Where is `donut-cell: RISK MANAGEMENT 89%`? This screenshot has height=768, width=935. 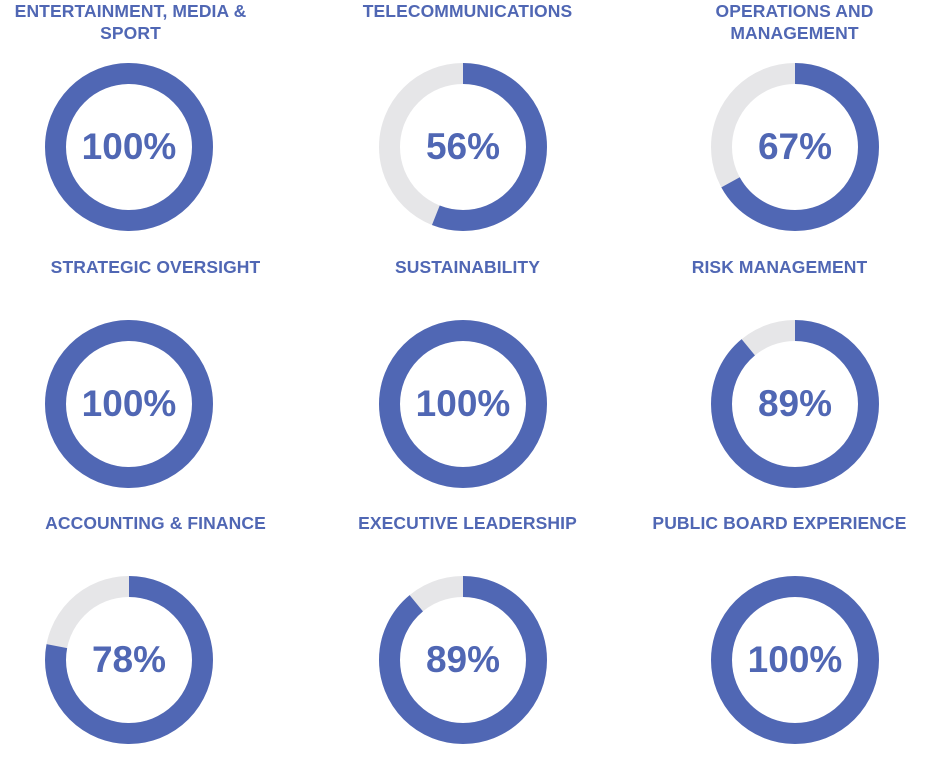 donut-cell: RISK MANAGEMENT 89% is located at coordinates (779, 384).